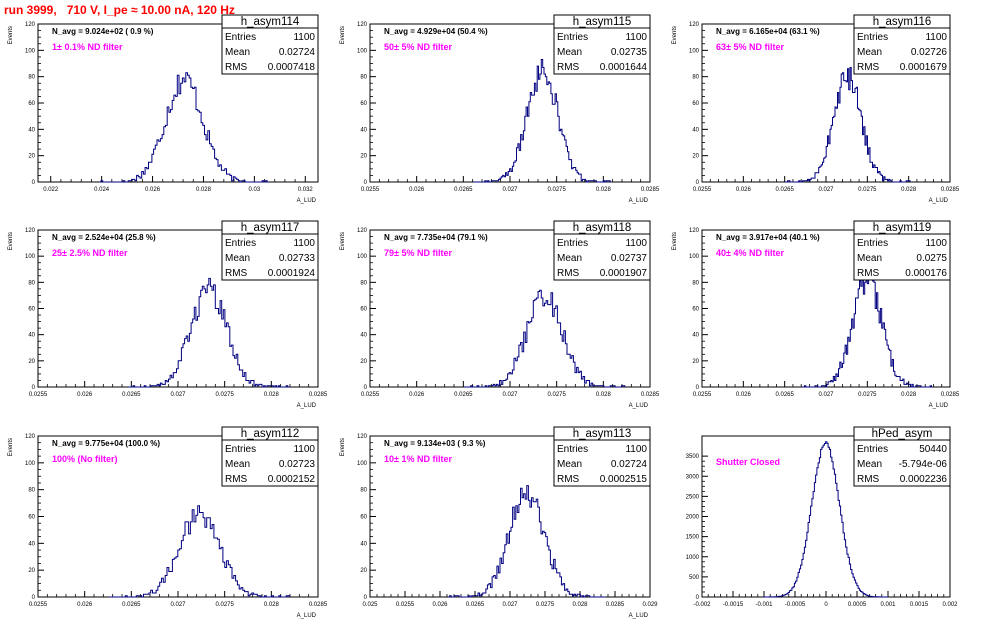 This screenshot has width=996, height=622. I want to click on histogram-title: h_asym113, so click(602, 434).